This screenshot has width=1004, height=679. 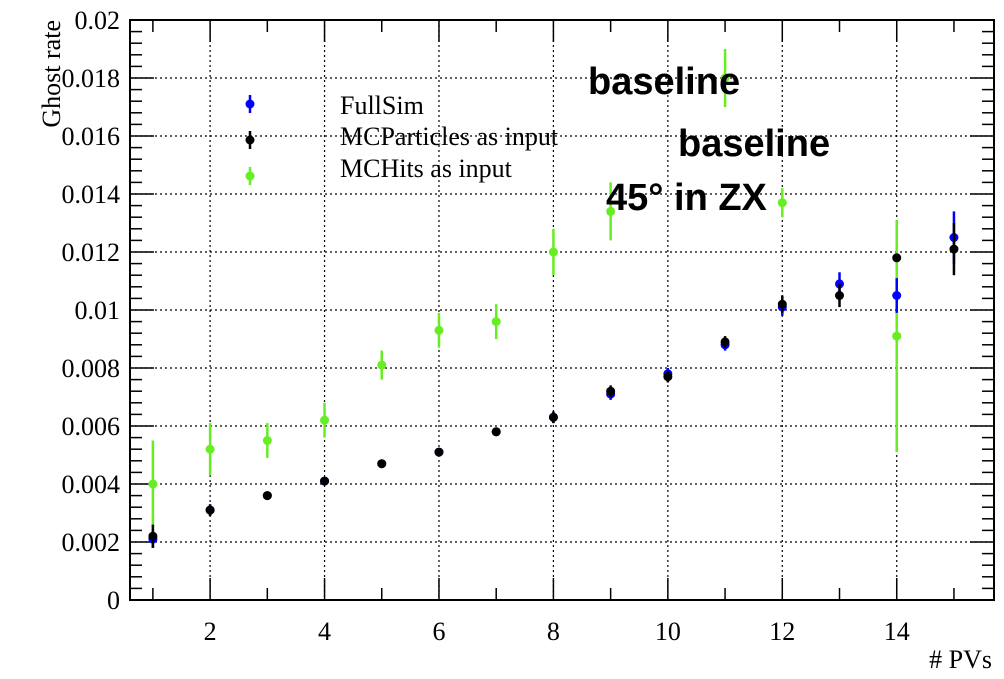 What do you see at coordinates (449, 136) in the screenshot?
I see `legend-label-mcparticles: MCParticles as input` at bounding box center [449, 136].